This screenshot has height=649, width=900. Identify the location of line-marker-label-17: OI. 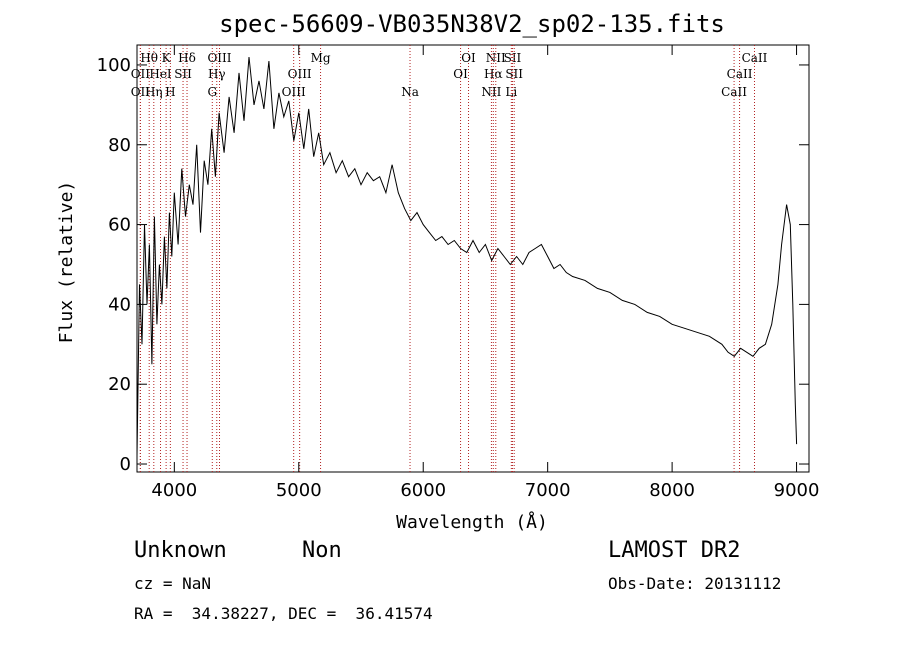
(460, 74).